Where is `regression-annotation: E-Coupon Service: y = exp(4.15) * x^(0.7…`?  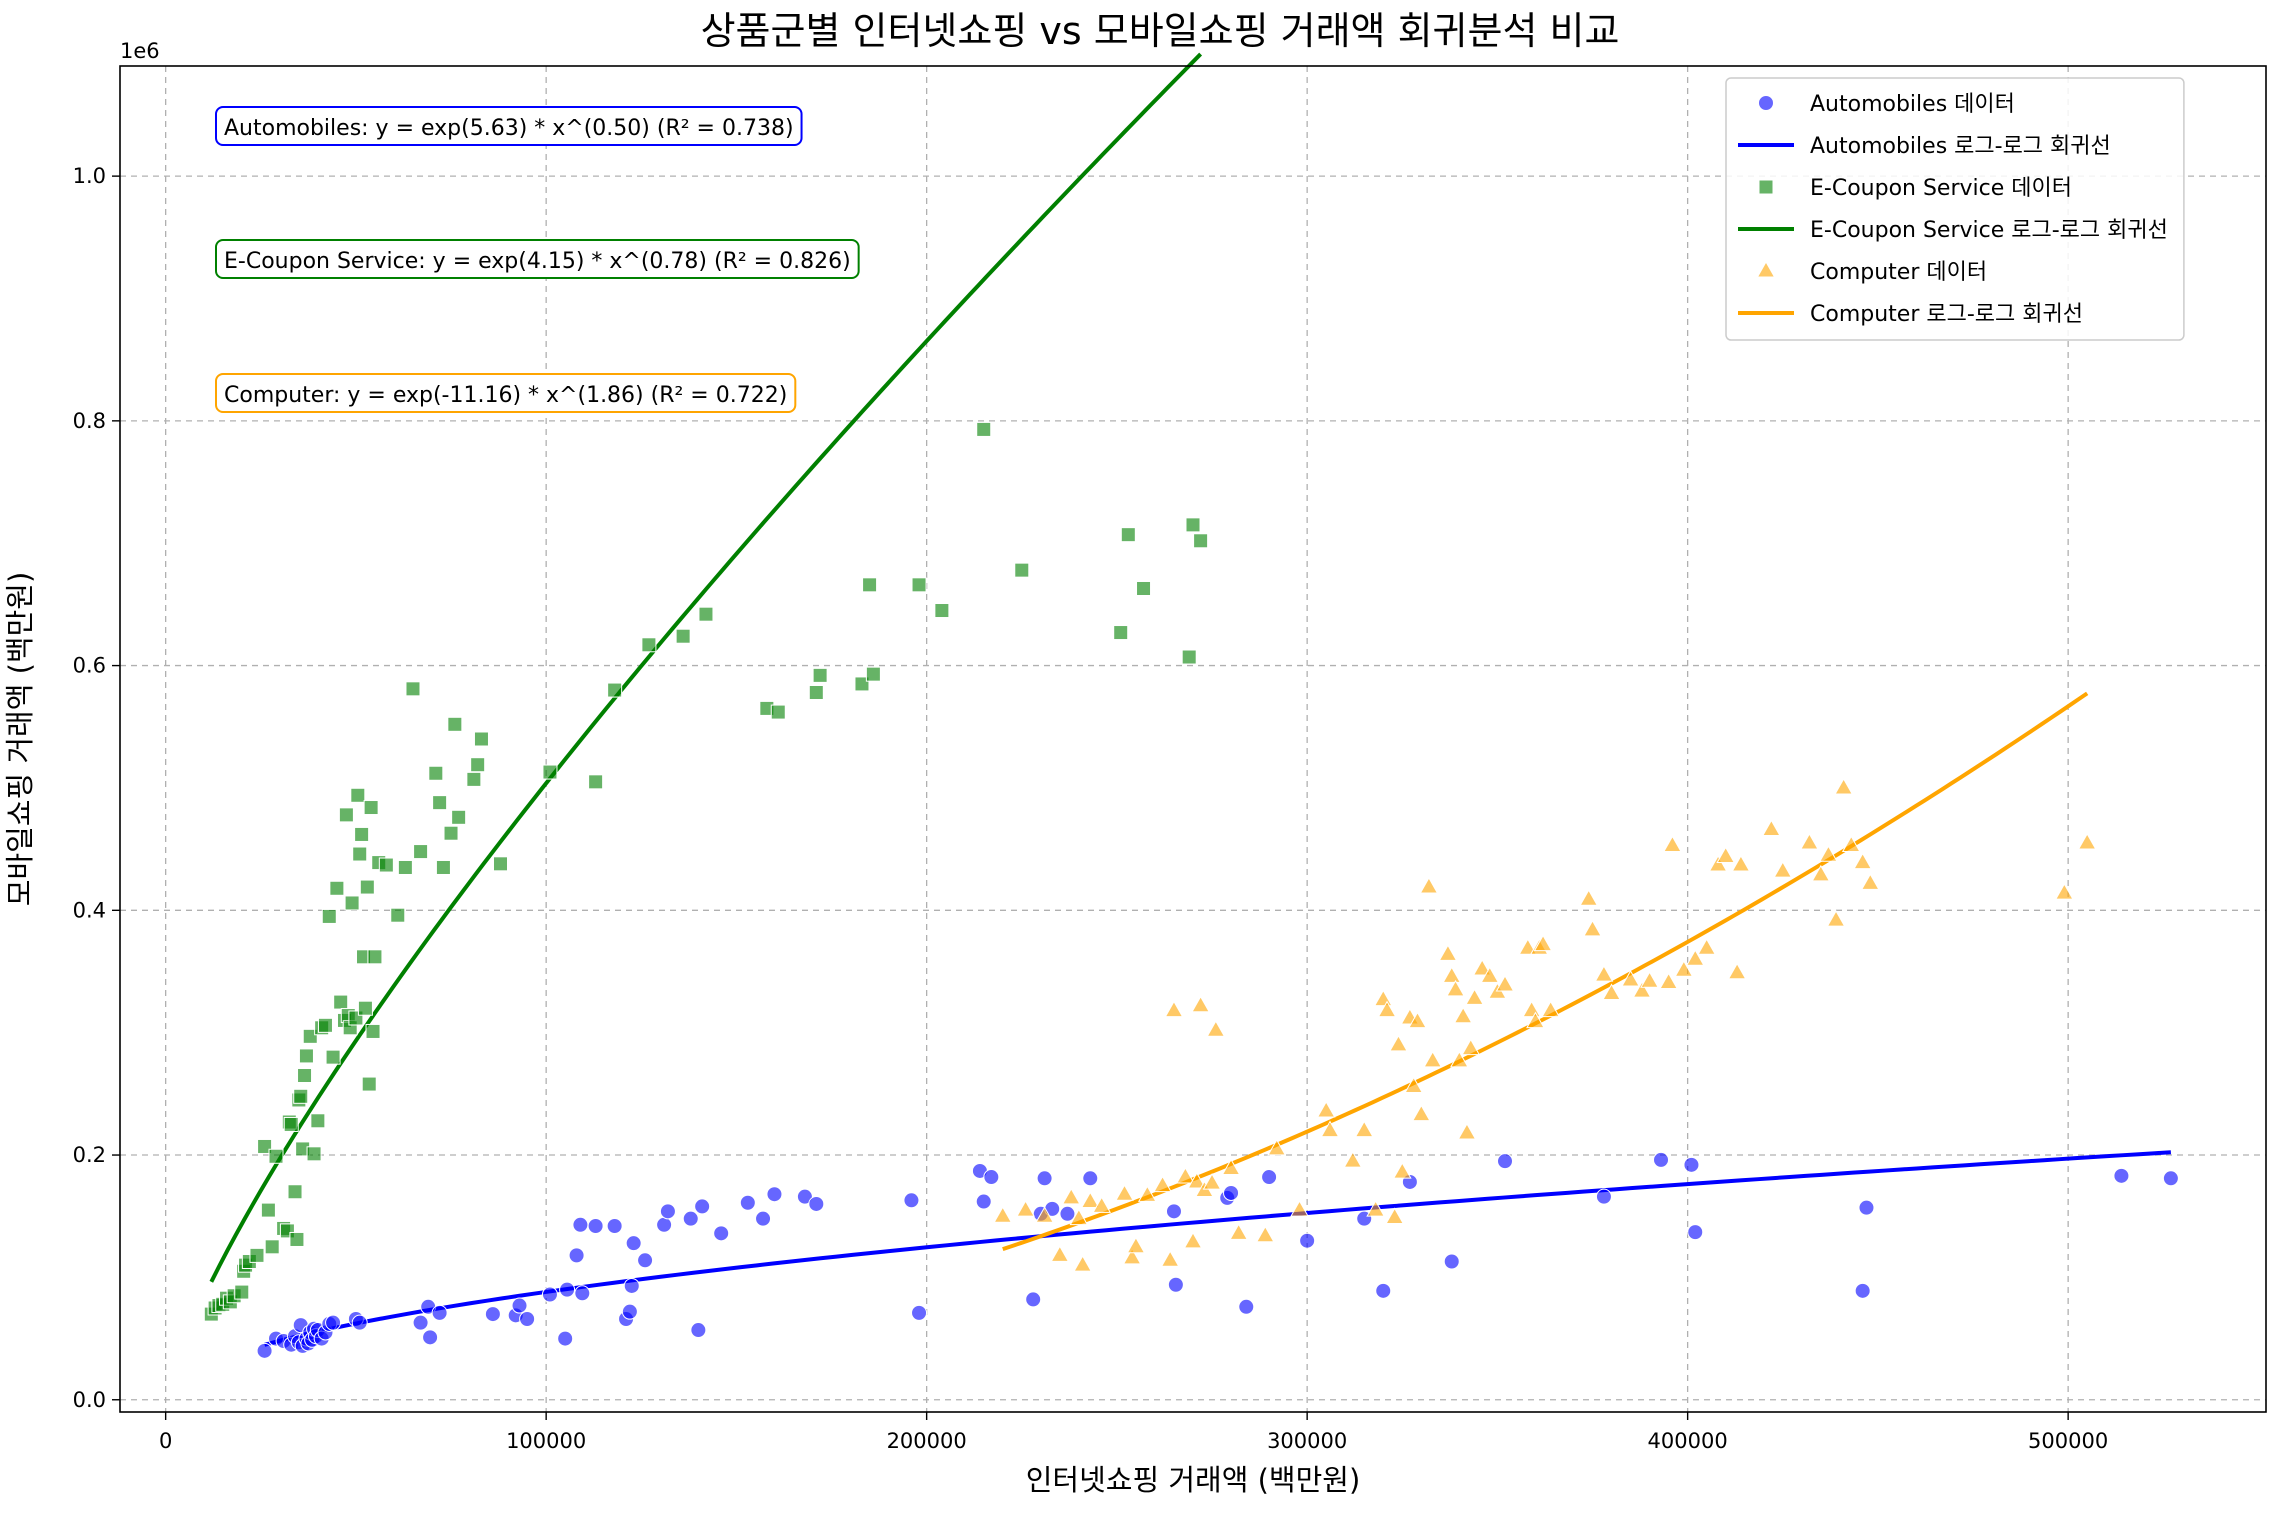
regression-annotation: E-Coupon Service: y = exp(4.15) * x^(0.7… is located at coordinates (537, 259).